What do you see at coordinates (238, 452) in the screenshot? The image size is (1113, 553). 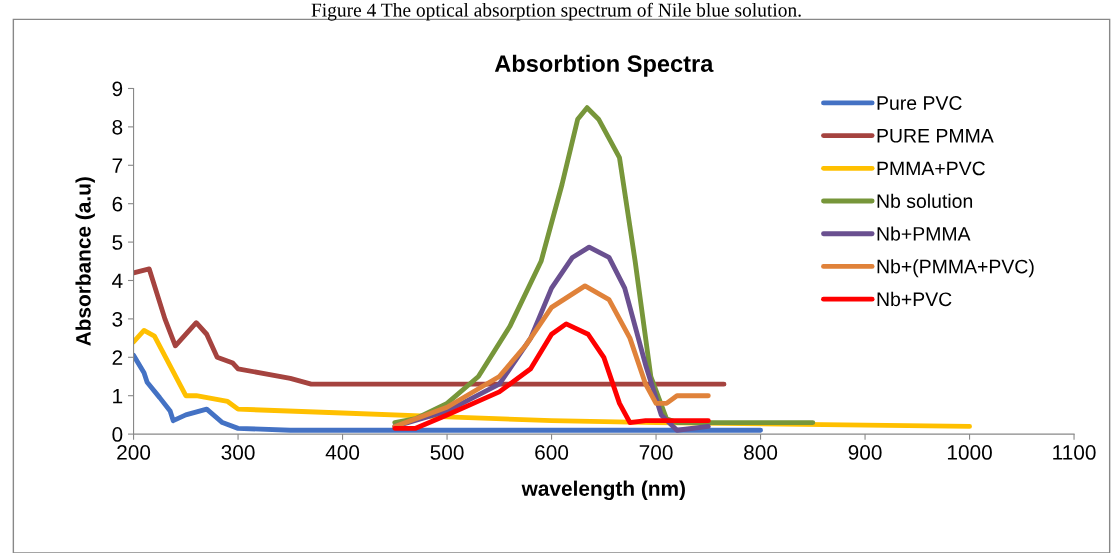 I see `x-tick-label: 300` at bounding box center [238, 452].